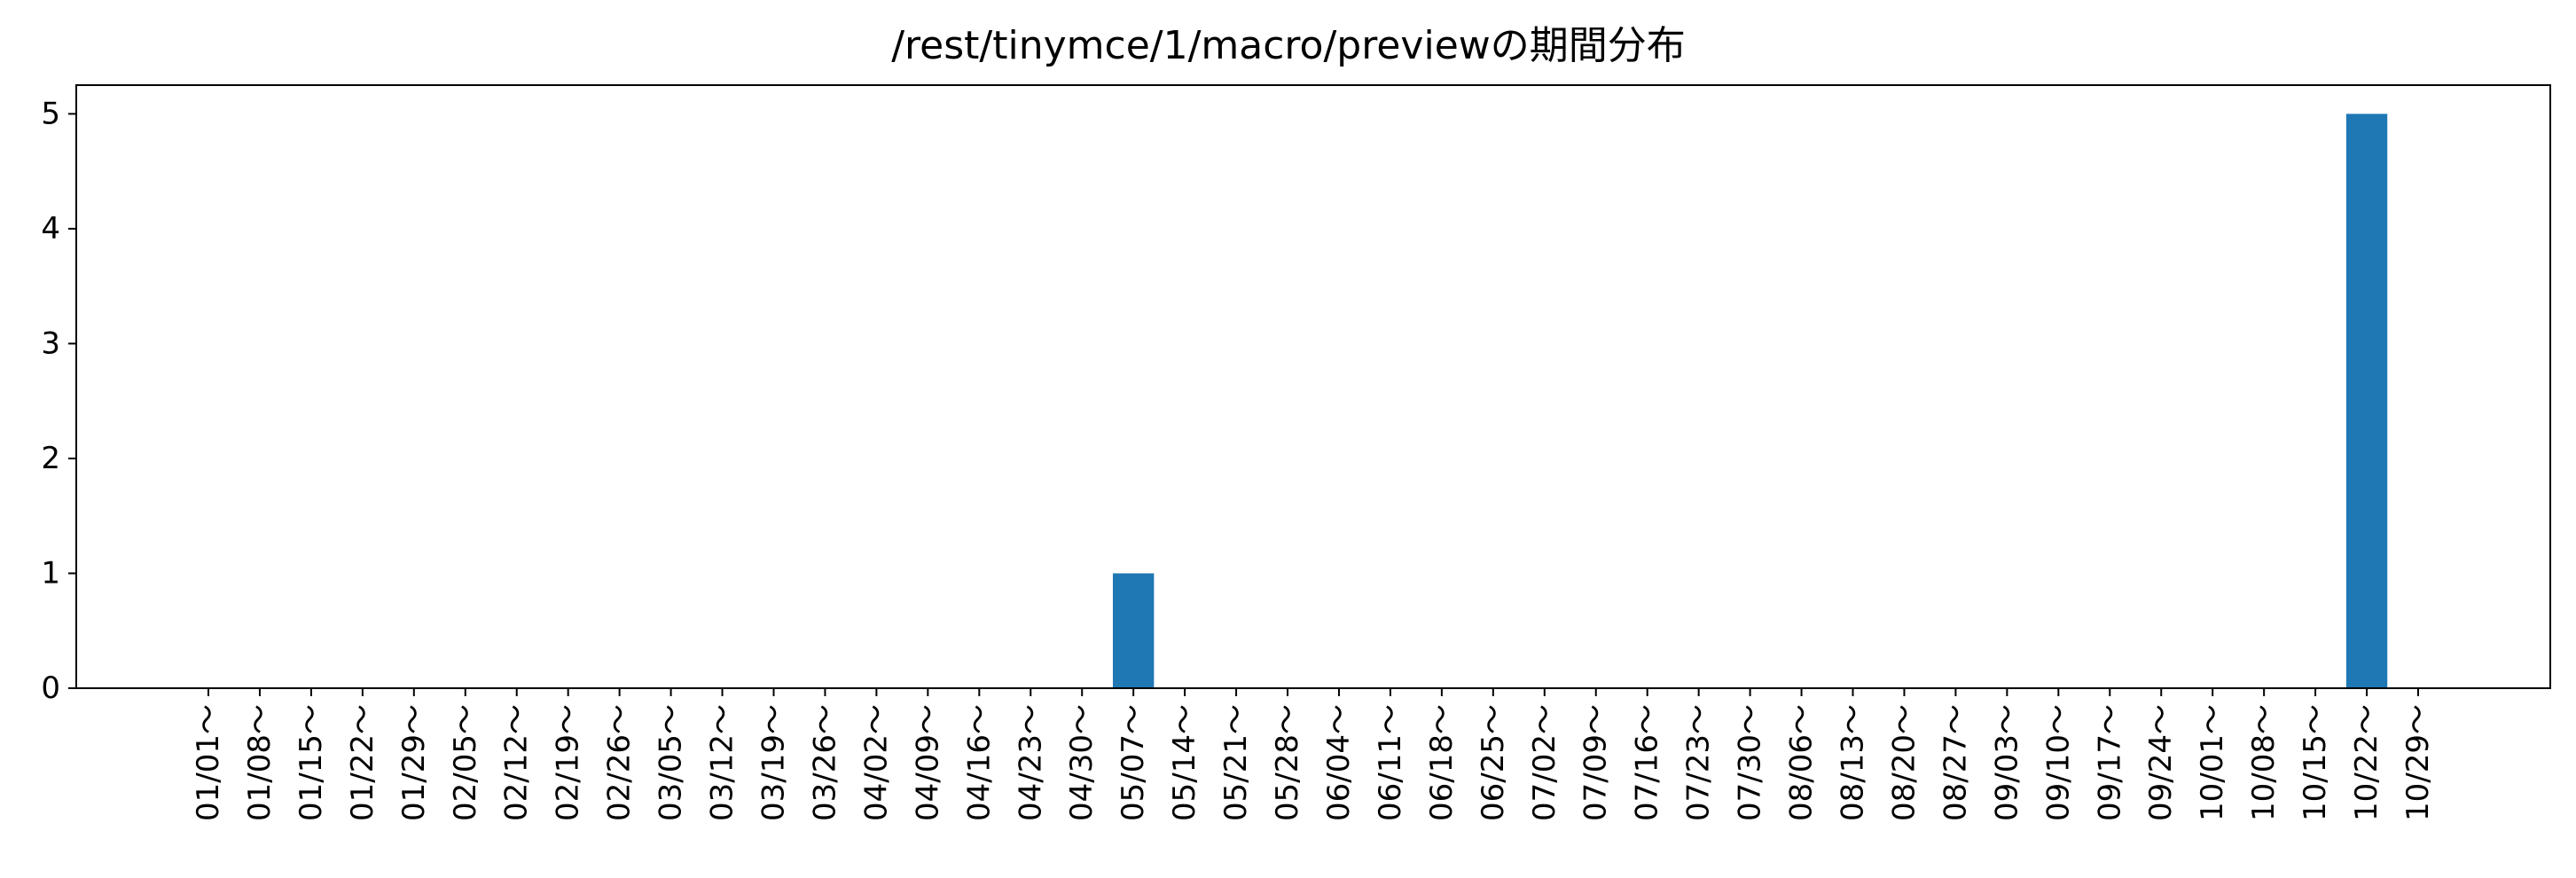 The image size is (2576, 878). What do you see at coordinates (2264, 763) in the screenshot?
I see `x-tick-label: 10/08～` at bounding box center [2264, 763].